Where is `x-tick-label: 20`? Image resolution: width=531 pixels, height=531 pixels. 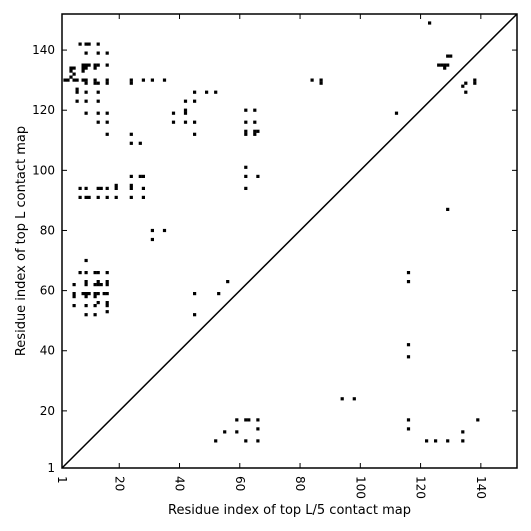
x-tick-label: 20 is located at coordinates (119, 483).